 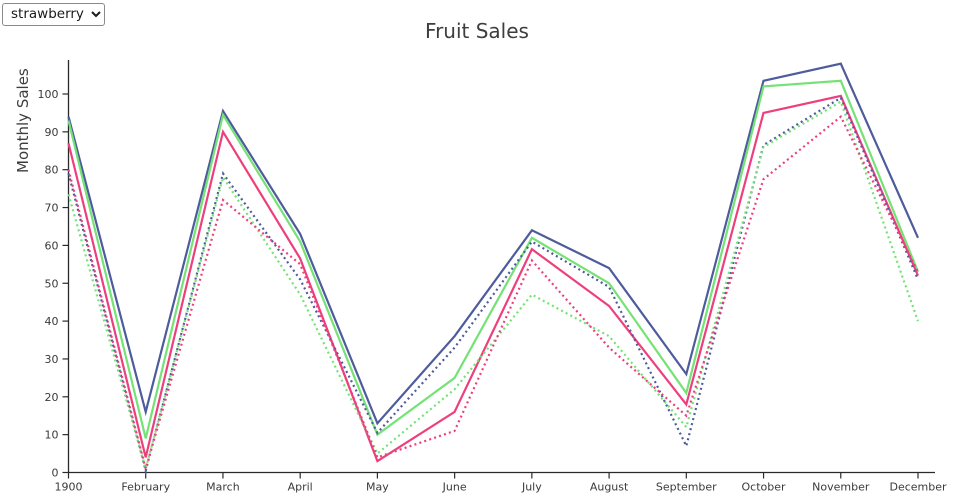 What do you see at coordinates (531, 487) in the screenshot?
I see `x-tick-label: July` at bounding box center [531, 487].